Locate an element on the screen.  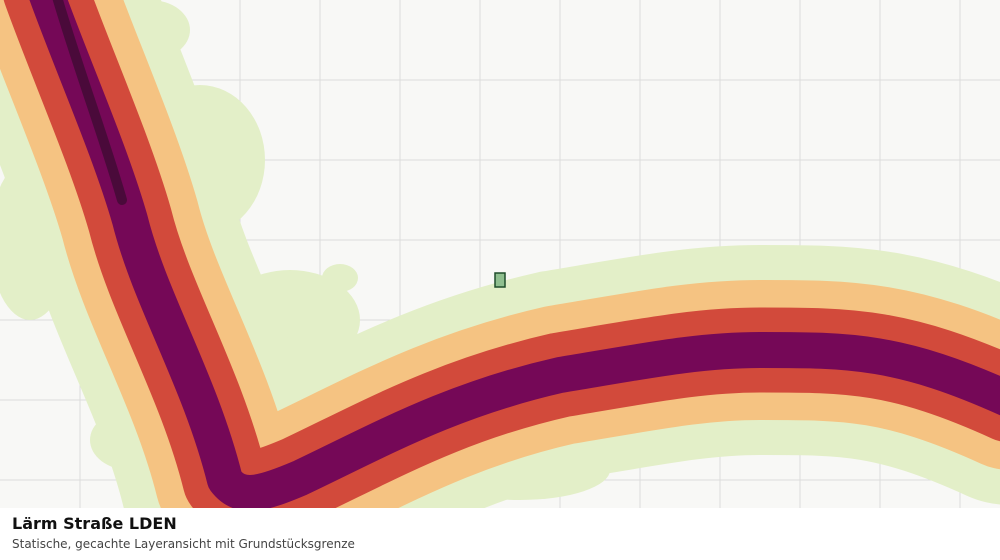
noise-zone-extreme is located at coordinates (89, 102).